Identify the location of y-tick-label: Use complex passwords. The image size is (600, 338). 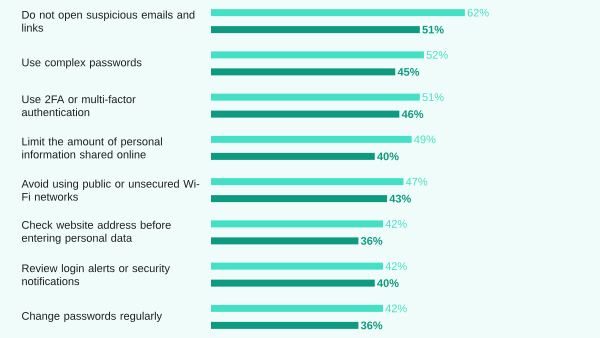
(82, 63).